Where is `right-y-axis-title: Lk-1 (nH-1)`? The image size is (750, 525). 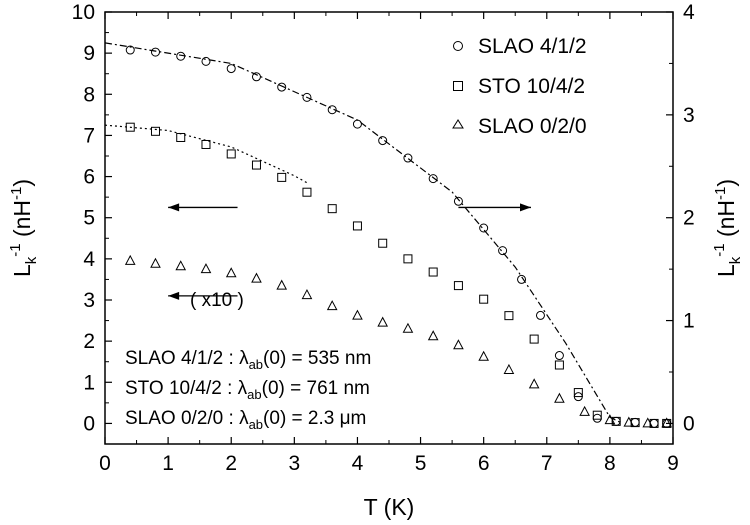
right-y-axis-title: Lk-1 (nH-1) is located at coordinates (727, 228).